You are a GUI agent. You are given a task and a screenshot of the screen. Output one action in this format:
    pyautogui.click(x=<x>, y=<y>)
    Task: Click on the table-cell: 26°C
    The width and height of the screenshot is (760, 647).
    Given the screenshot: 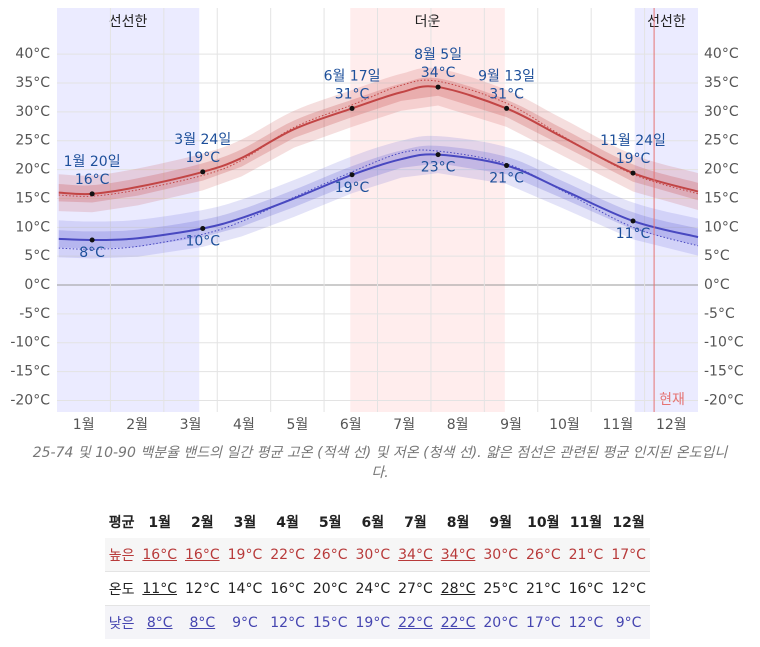 What is the action you would take?
    pyautogui.click(x=330, y=554)
    